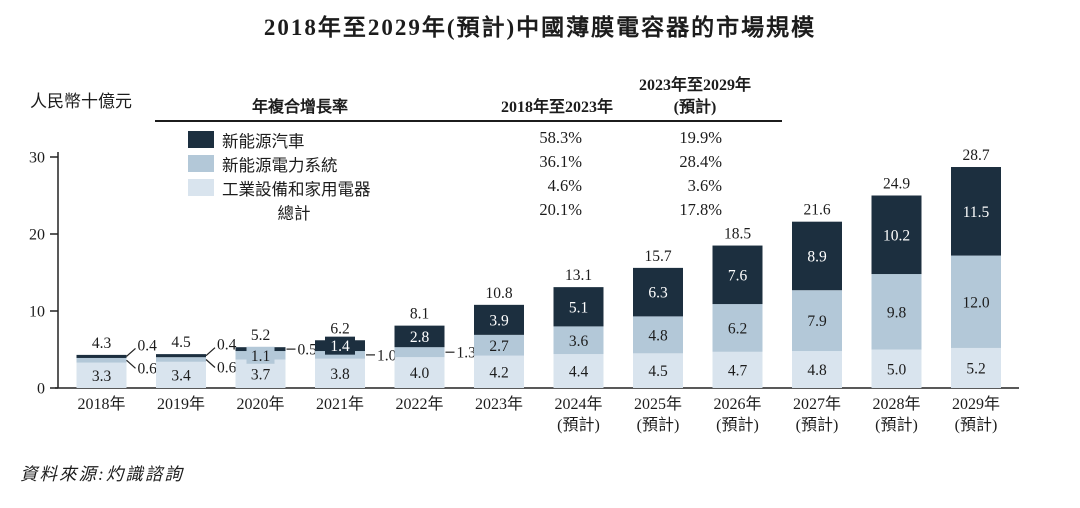 The height and width of the screenshot is (508, 1080). Describe the element at coordinates (817, 370) in the screenshot. I see `segment-label-industrial: 4.8` at that location.